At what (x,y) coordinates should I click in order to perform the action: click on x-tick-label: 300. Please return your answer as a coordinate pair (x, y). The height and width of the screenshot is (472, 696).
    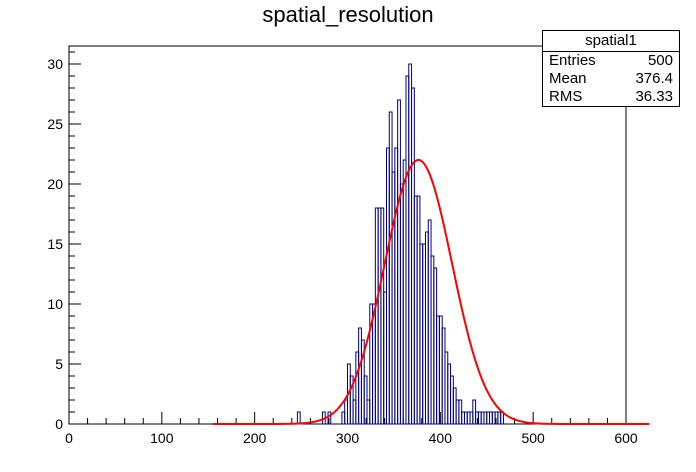
    Looking at the image, I should click on (348, 438).